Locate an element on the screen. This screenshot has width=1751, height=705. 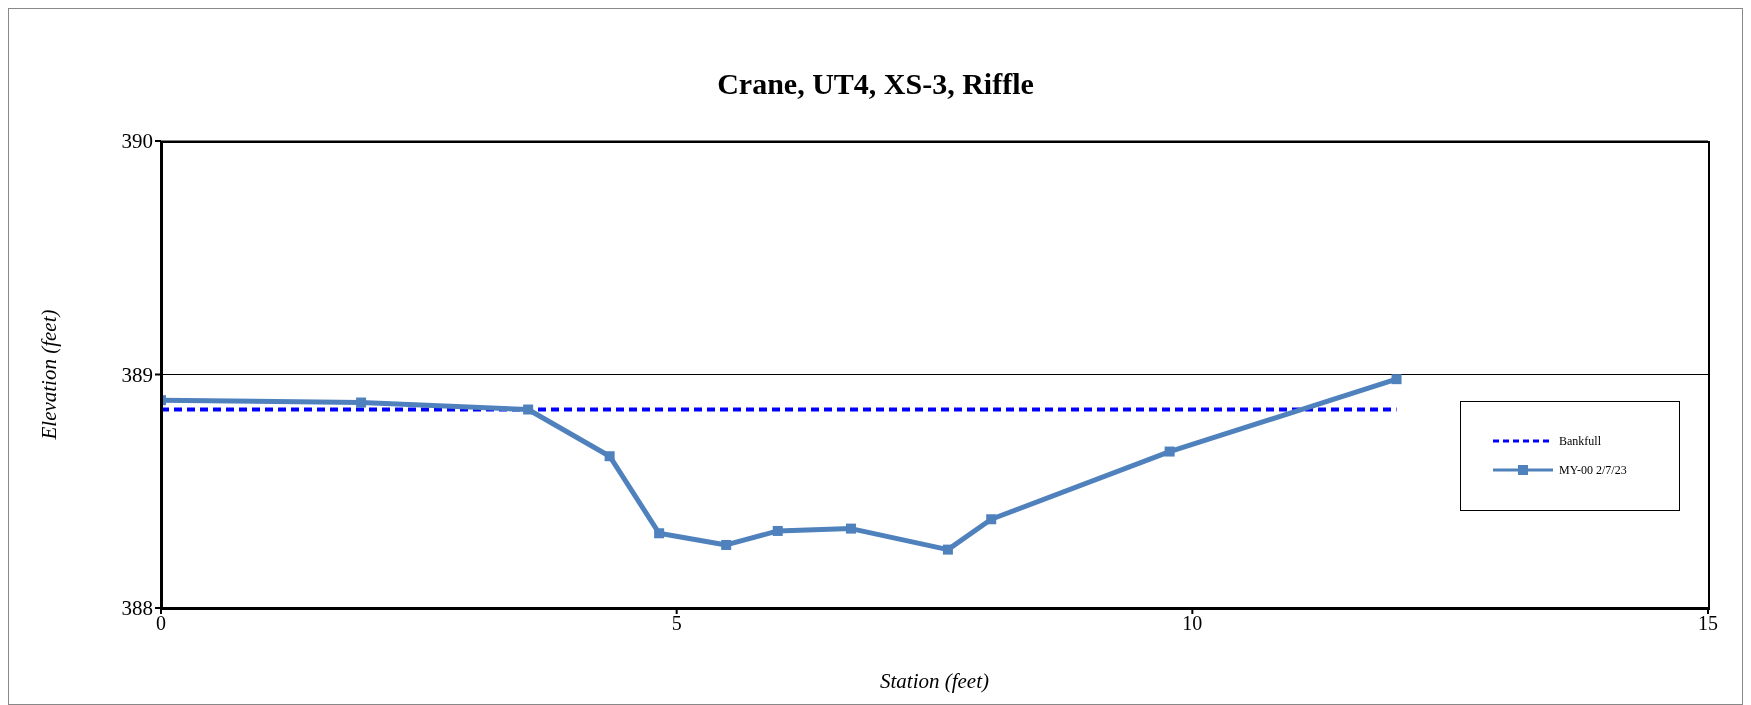
x-tick-label: 10 is located at coordinates (1192, 623).